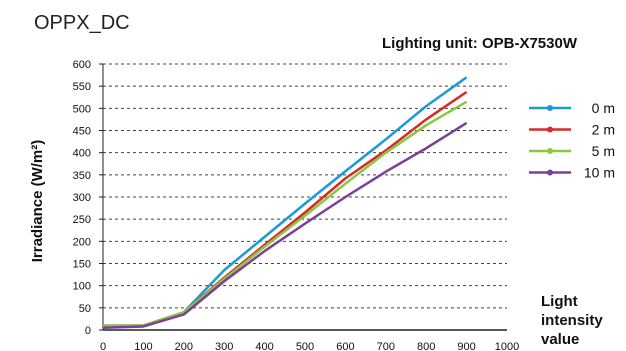 The image size is (626, 351). I want to click on x-axis-label-line: Light, so click(559, 301).